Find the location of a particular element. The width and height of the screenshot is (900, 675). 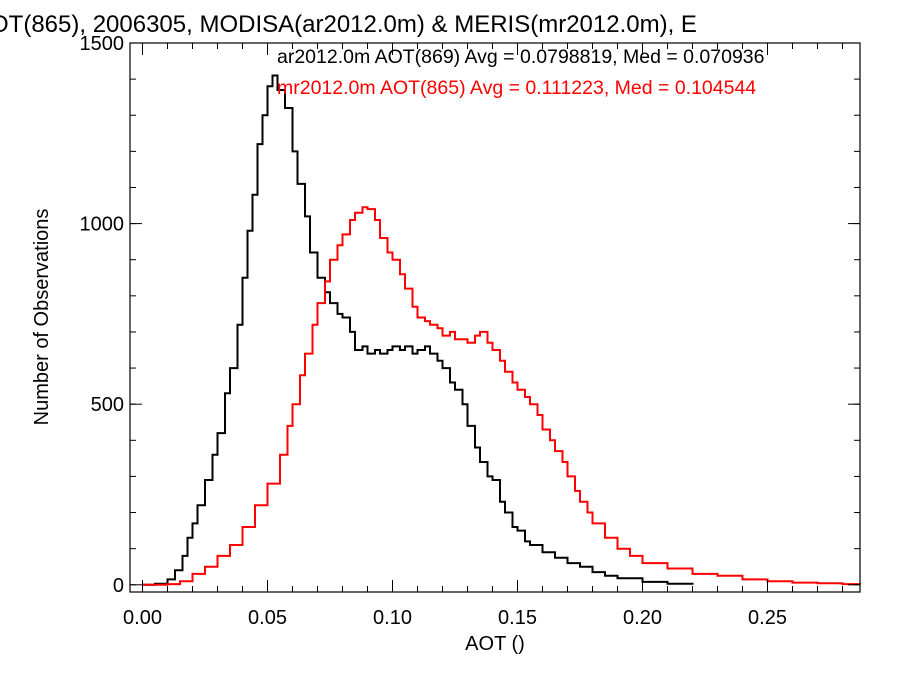

y-tick-label: 0 is located at coordinates (118, 586).